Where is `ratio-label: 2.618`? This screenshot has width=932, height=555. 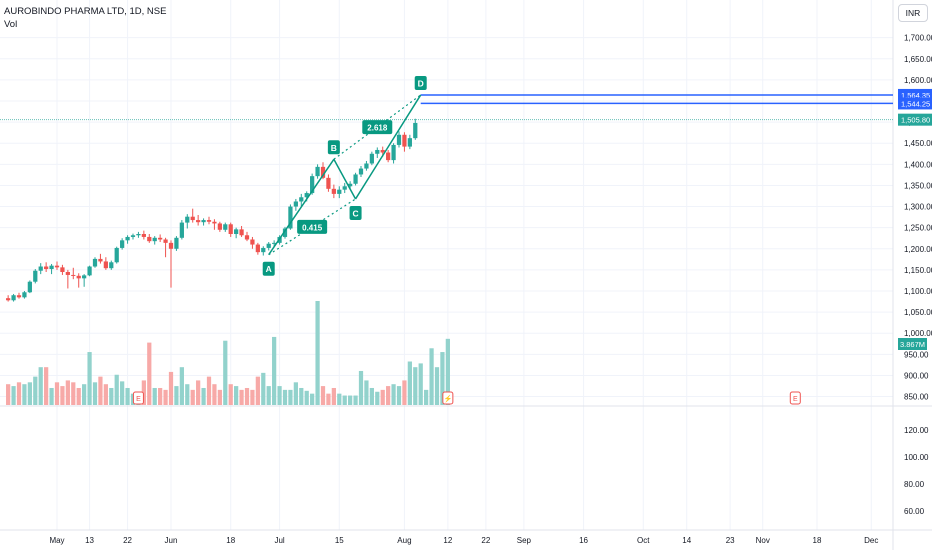 ratio-label: 2.618 is located at coordinates (377, 128).